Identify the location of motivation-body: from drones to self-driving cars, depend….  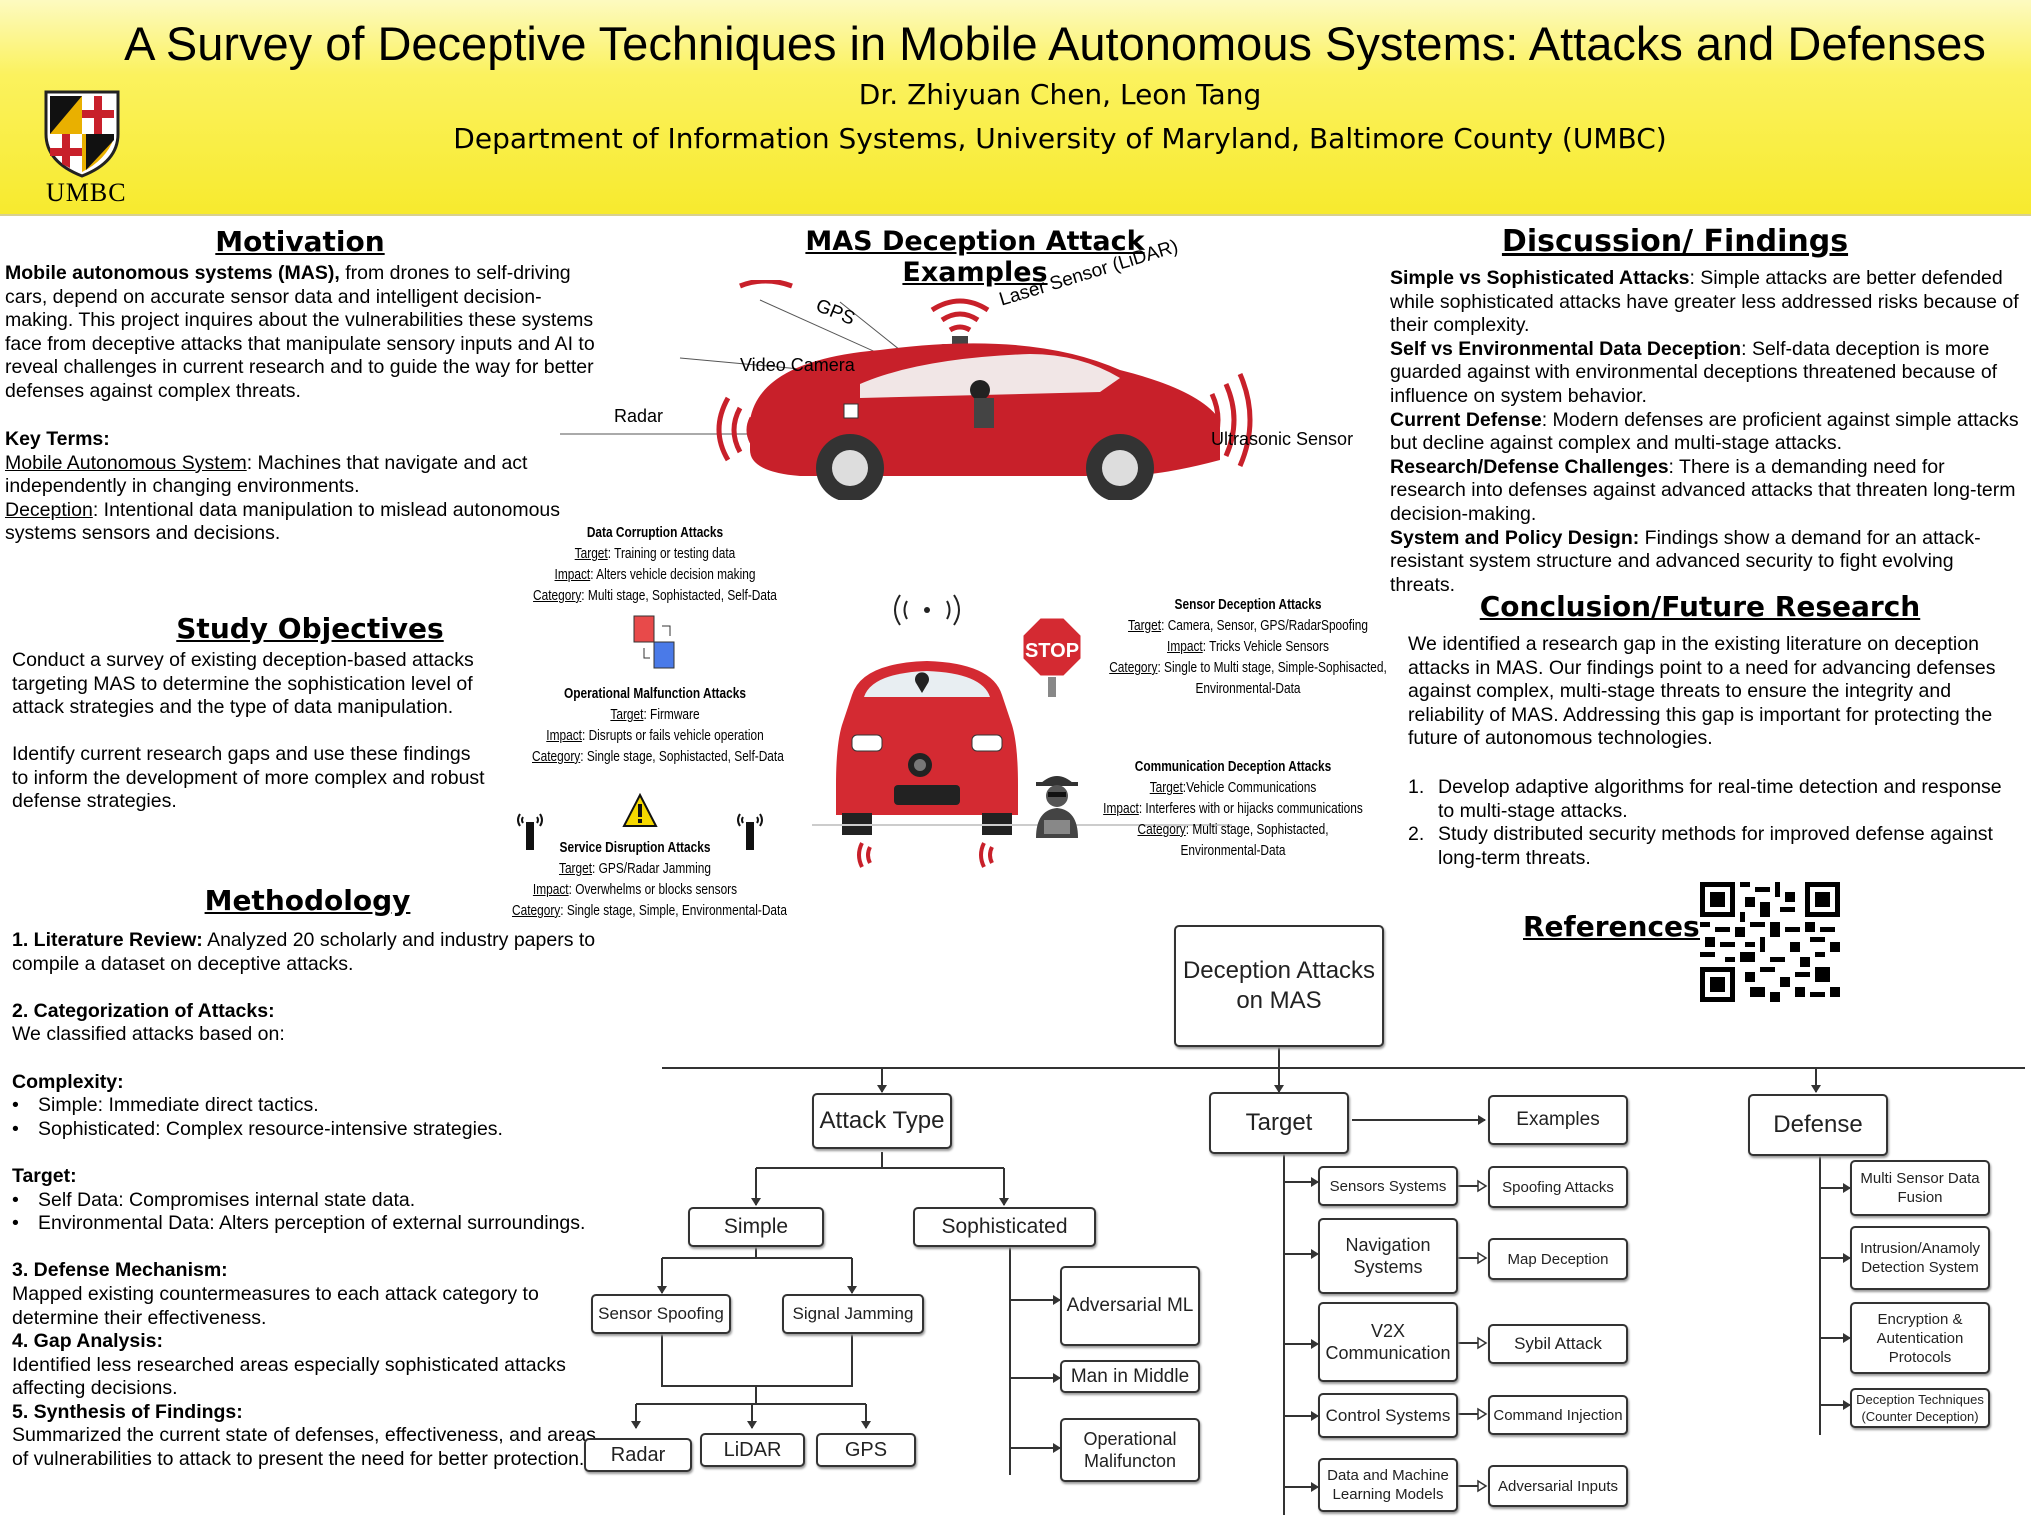
(300, 332).